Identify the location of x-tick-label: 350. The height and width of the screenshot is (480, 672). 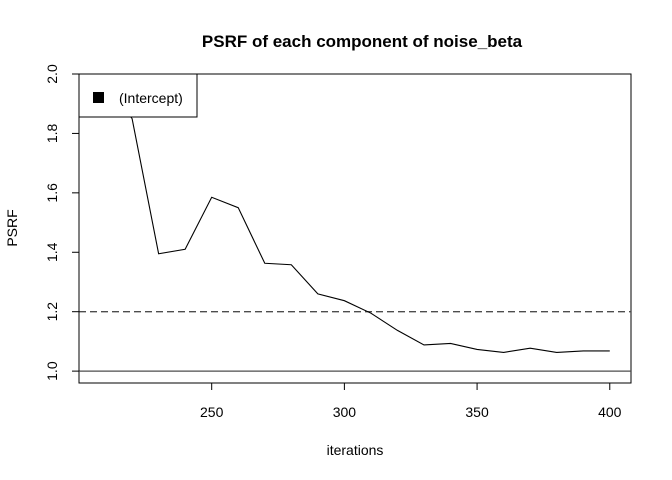
(477, 412).